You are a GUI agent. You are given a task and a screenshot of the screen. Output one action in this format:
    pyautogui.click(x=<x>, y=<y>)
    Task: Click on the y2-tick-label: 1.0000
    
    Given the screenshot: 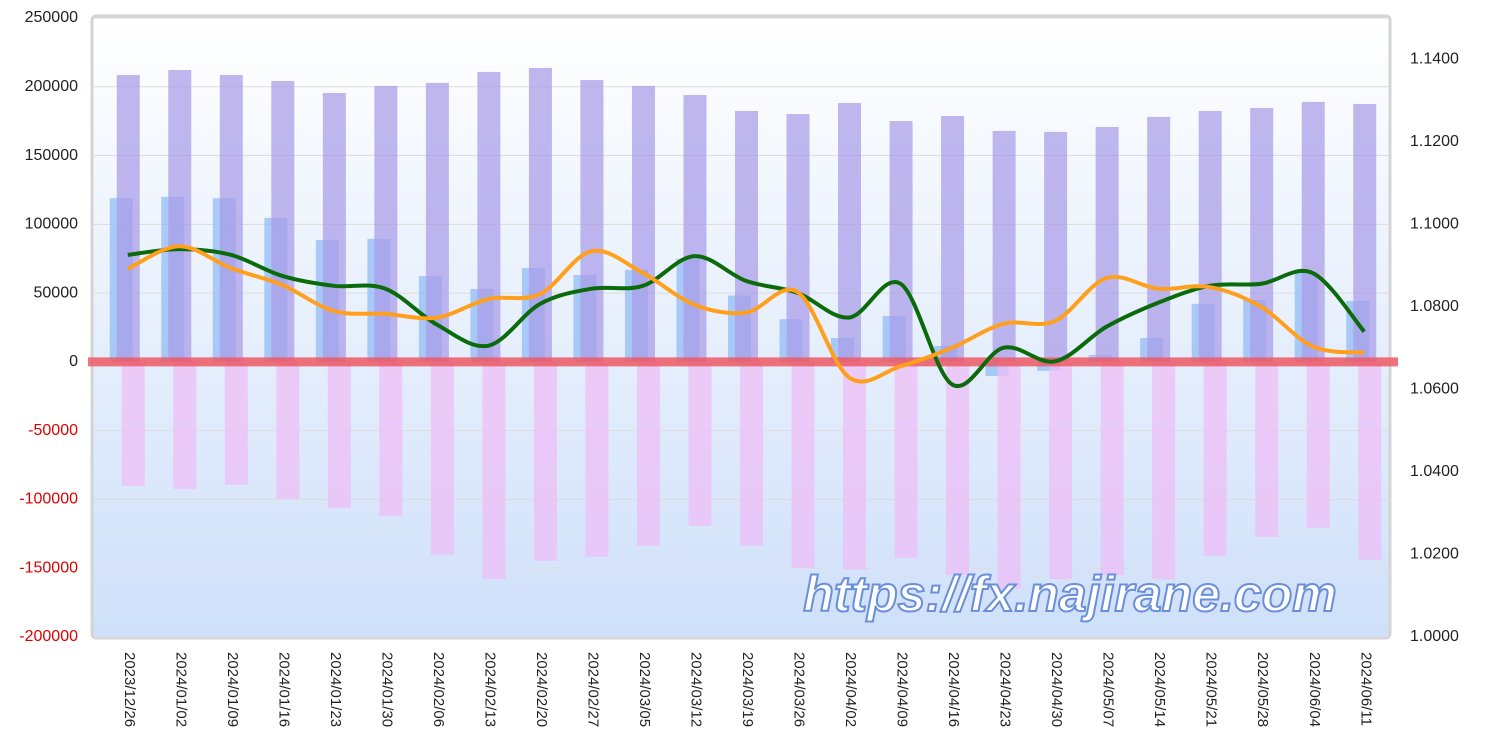 What is the action you would take?
    pyautogui.click(x=1434, y=636)
    